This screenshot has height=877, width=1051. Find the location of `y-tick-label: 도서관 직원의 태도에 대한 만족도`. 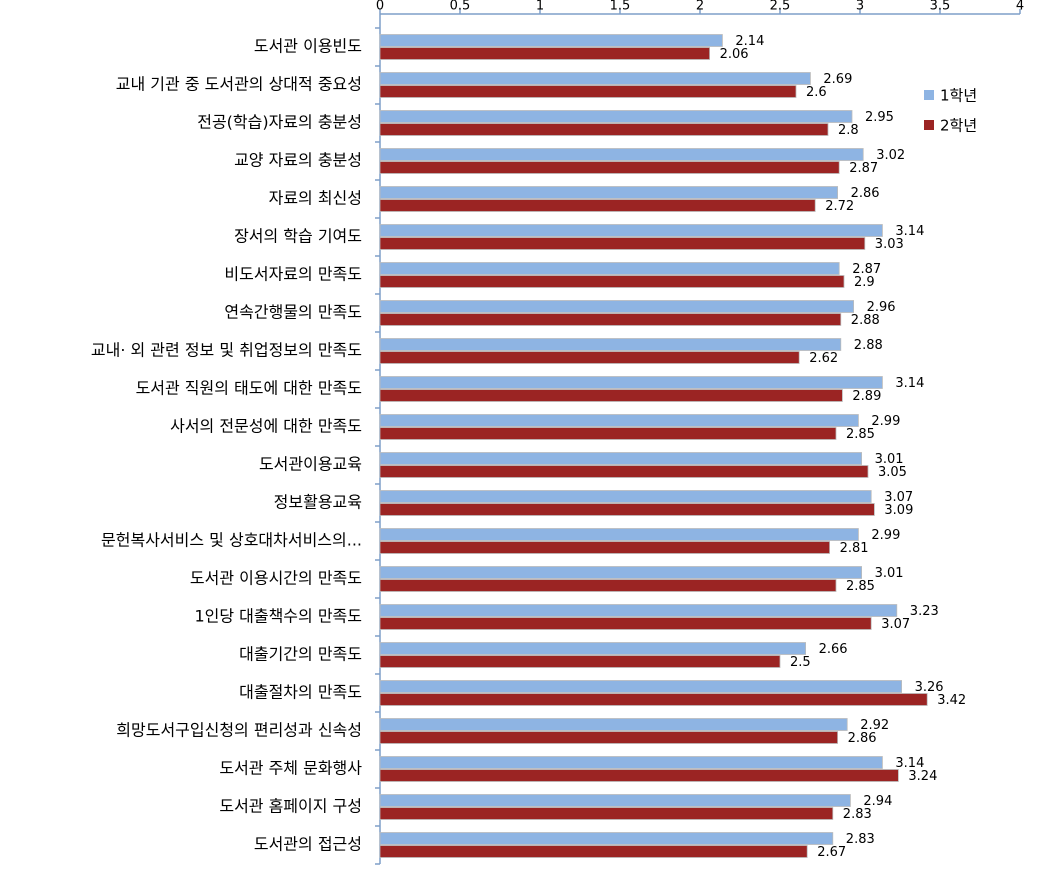

y-tick-label: 도서관 직원의 태도에 대한 만족도 is located at coordinates (249, 388).